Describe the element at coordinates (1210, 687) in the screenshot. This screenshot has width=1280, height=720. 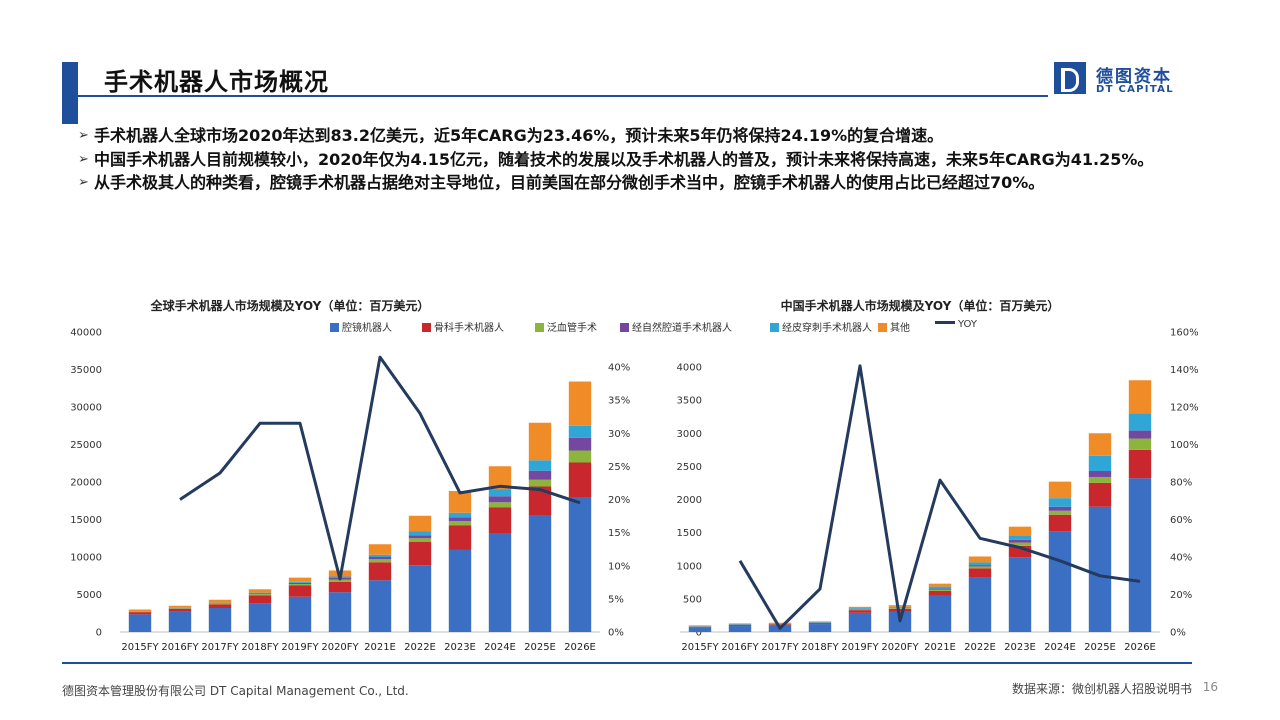
I see `page-number: 16` at that location.